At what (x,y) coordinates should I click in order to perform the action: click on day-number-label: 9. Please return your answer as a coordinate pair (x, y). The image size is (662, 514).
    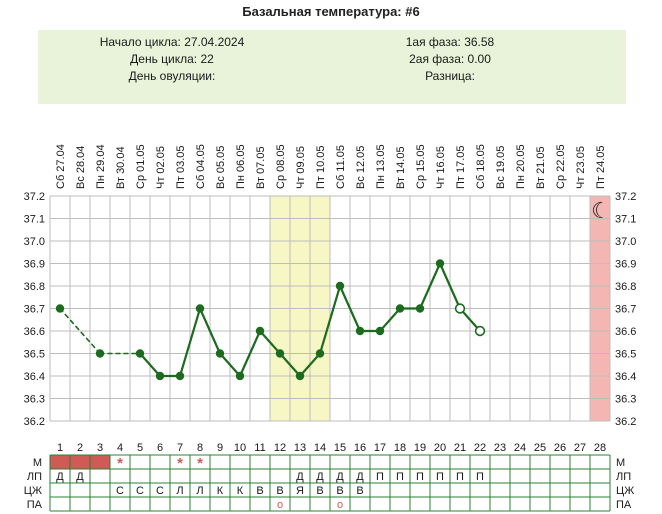
    Looking at the image, I should click on (220, 448).